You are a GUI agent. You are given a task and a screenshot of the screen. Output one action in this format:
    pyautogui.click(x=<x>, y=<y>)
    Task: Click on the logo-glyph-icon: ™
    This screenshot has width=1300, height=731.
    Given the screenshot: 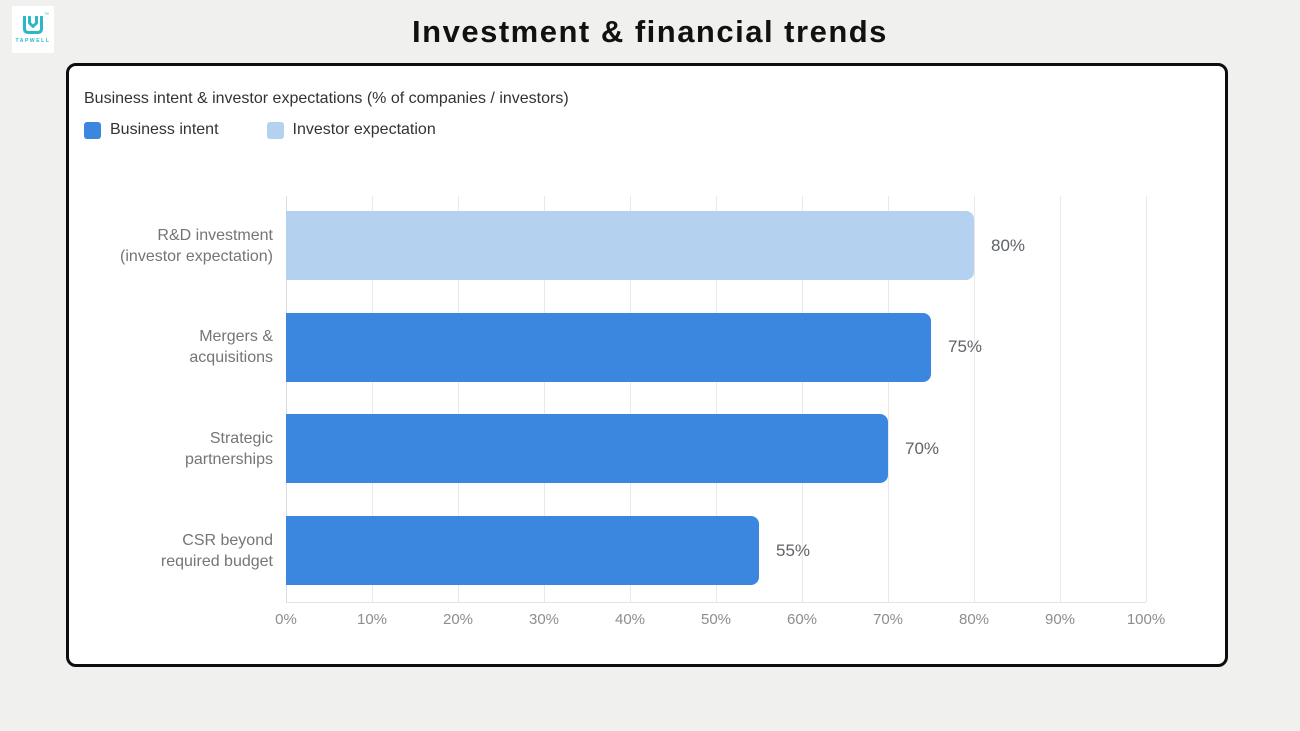 What is the action you would take?
    pyautogui.click(x=34, y=24)
    